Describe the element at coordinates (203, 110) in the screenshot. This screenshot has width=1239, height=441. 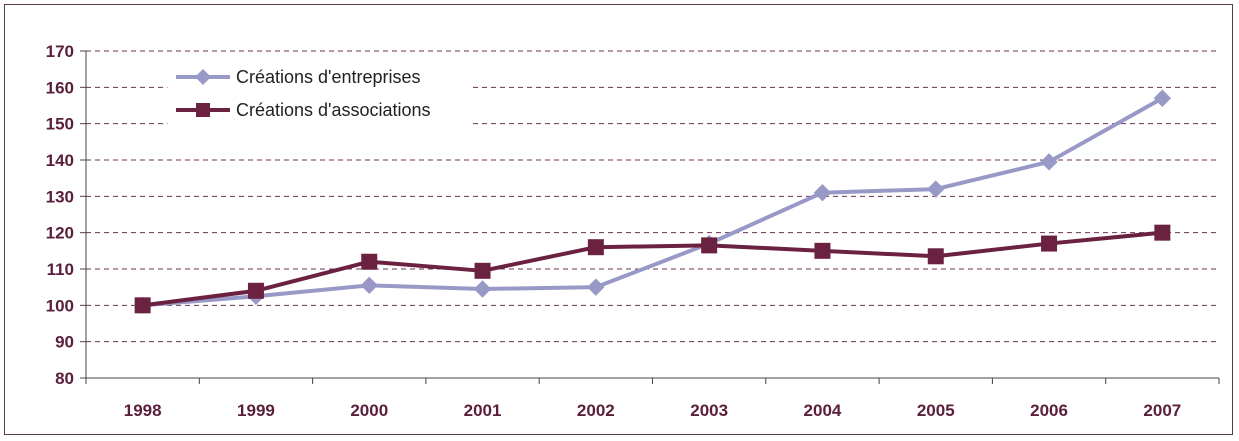
I see `legend-marker-square` at that location.